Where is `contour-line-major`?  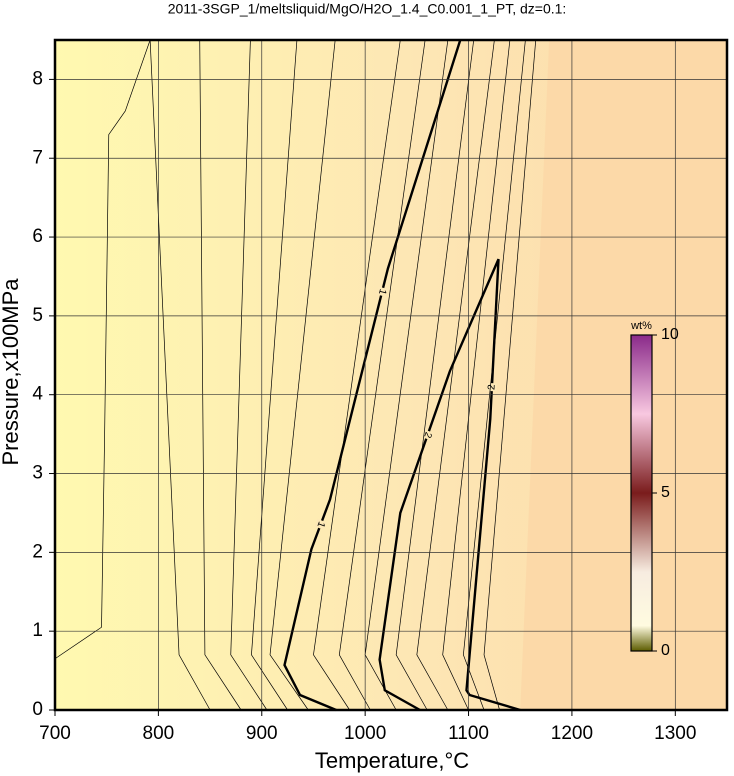 contour-line-major is located at coordinates (449, 485).